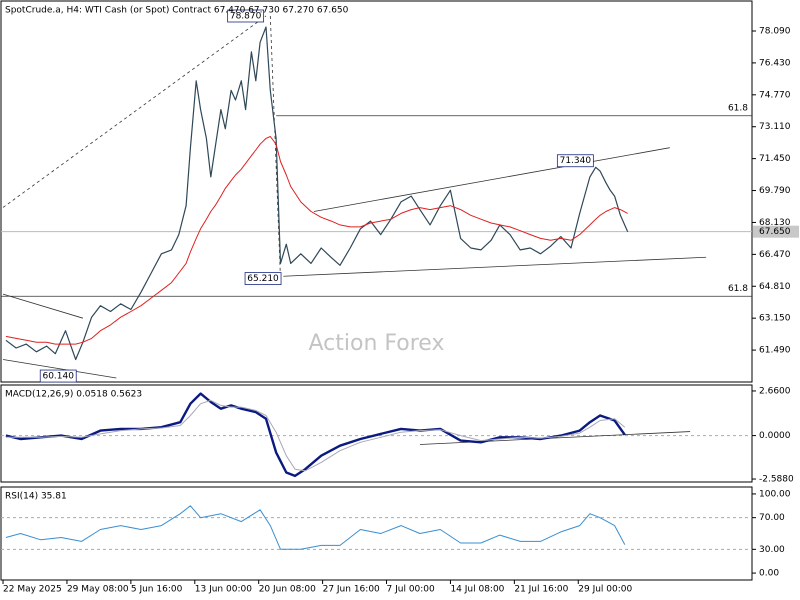 The width and height of the screenshot is (800, 600). I want to click on y-tick-label: -2.5880, so click(776, 480).